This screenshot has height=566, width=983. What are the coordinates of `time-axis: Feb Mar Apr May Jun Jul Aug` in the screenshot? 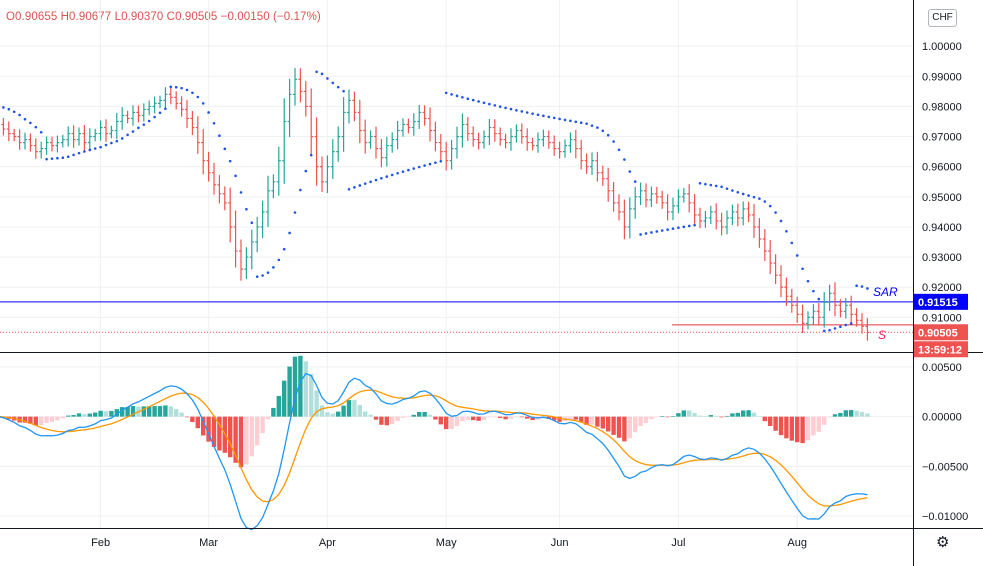 It's located at (449, 543).